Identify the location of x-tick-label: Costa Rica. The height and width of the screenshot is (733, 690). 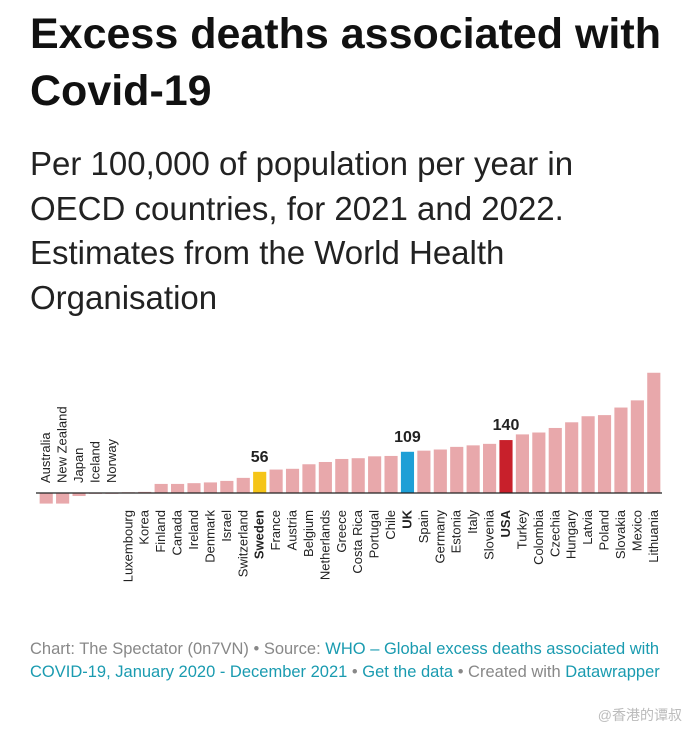
(357, 541).